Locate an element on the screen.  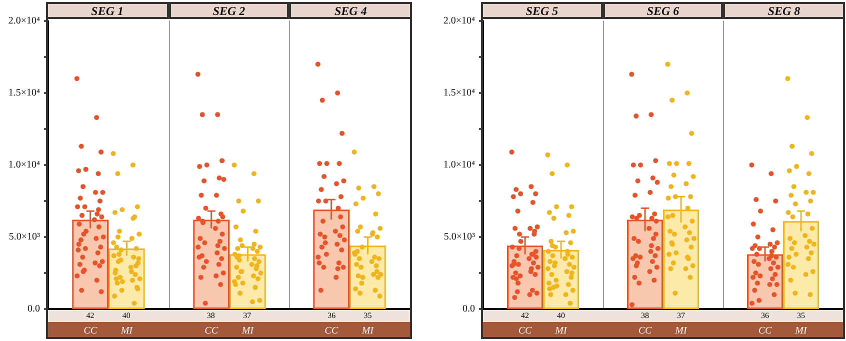
chart-title: SEG 1 is located at coordinates (107, 10).